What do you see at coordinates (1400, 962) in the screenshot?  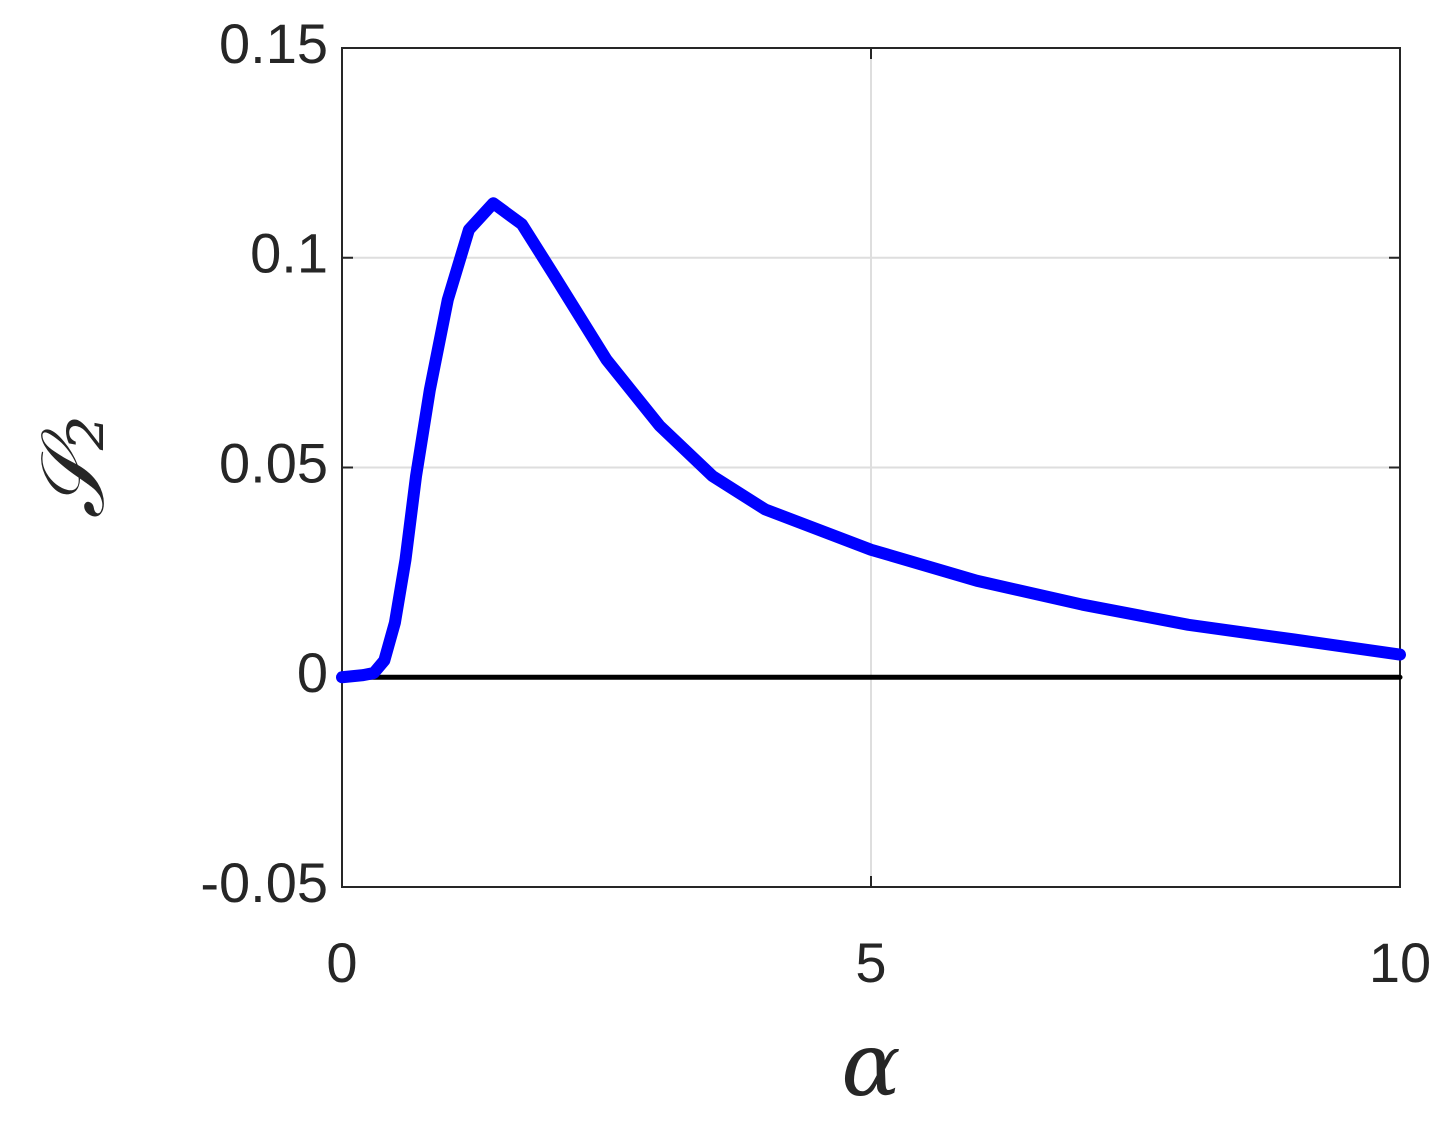 I see `x-tick-label: 10` at bounding box center [1400, 962].